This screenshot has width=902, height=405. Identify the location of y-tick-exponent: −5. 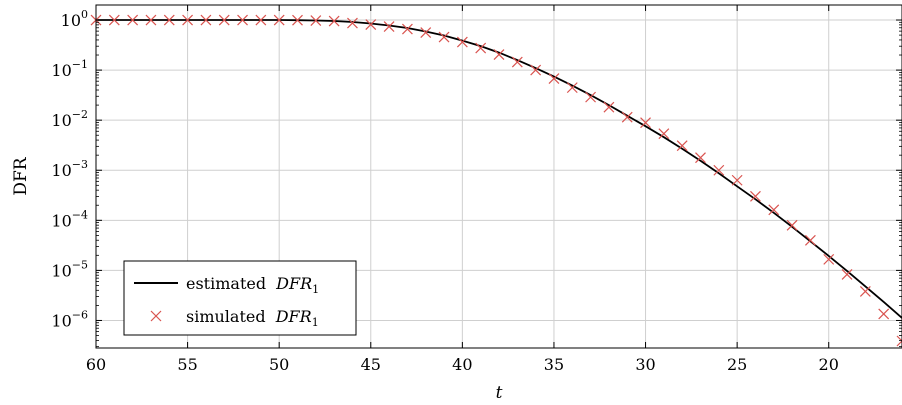
(80, 264).